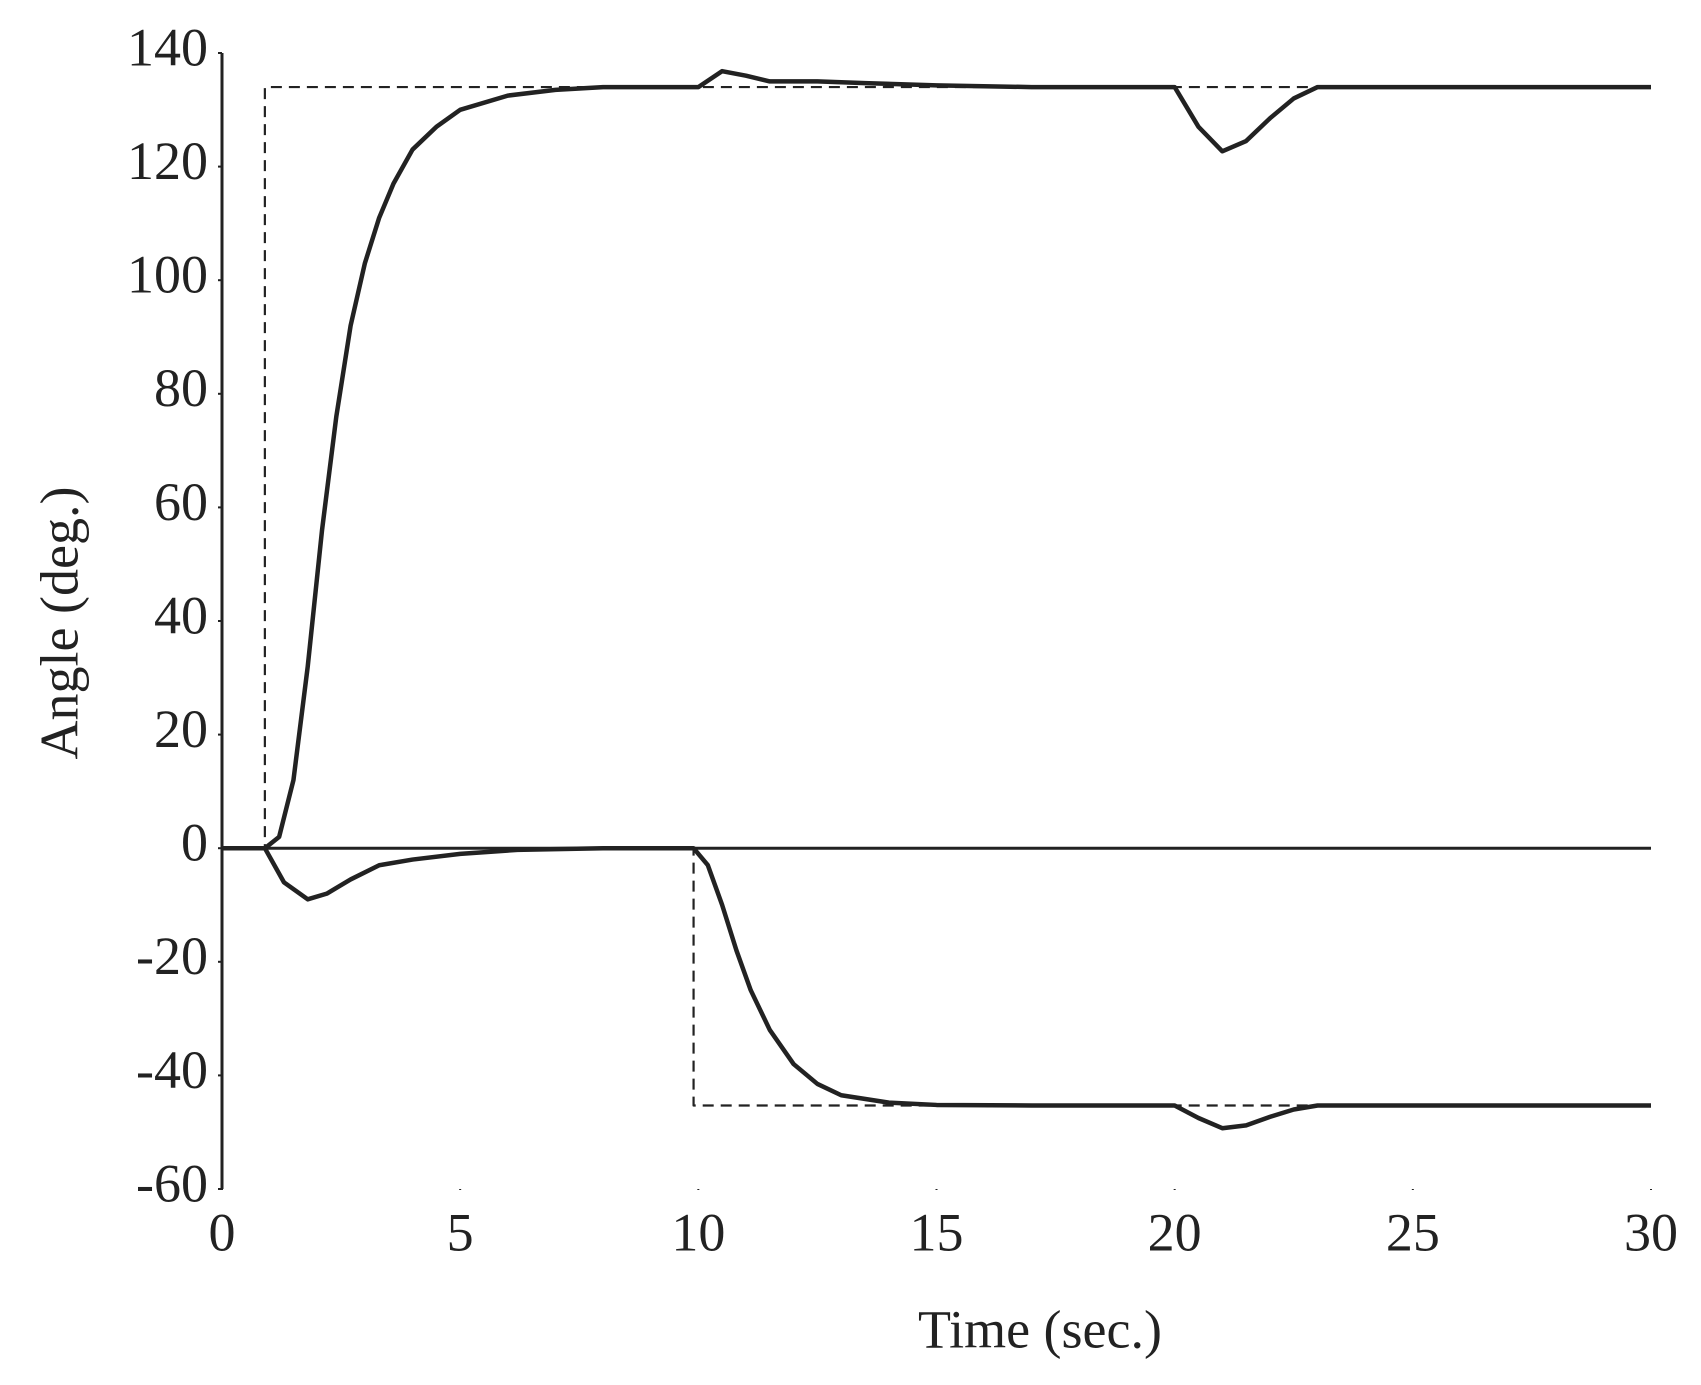  What do you see at coordinates (59, 623) in the screenshot?
I see `y-axis-label: Angle (deg.)` at bounding box center [59, 623].